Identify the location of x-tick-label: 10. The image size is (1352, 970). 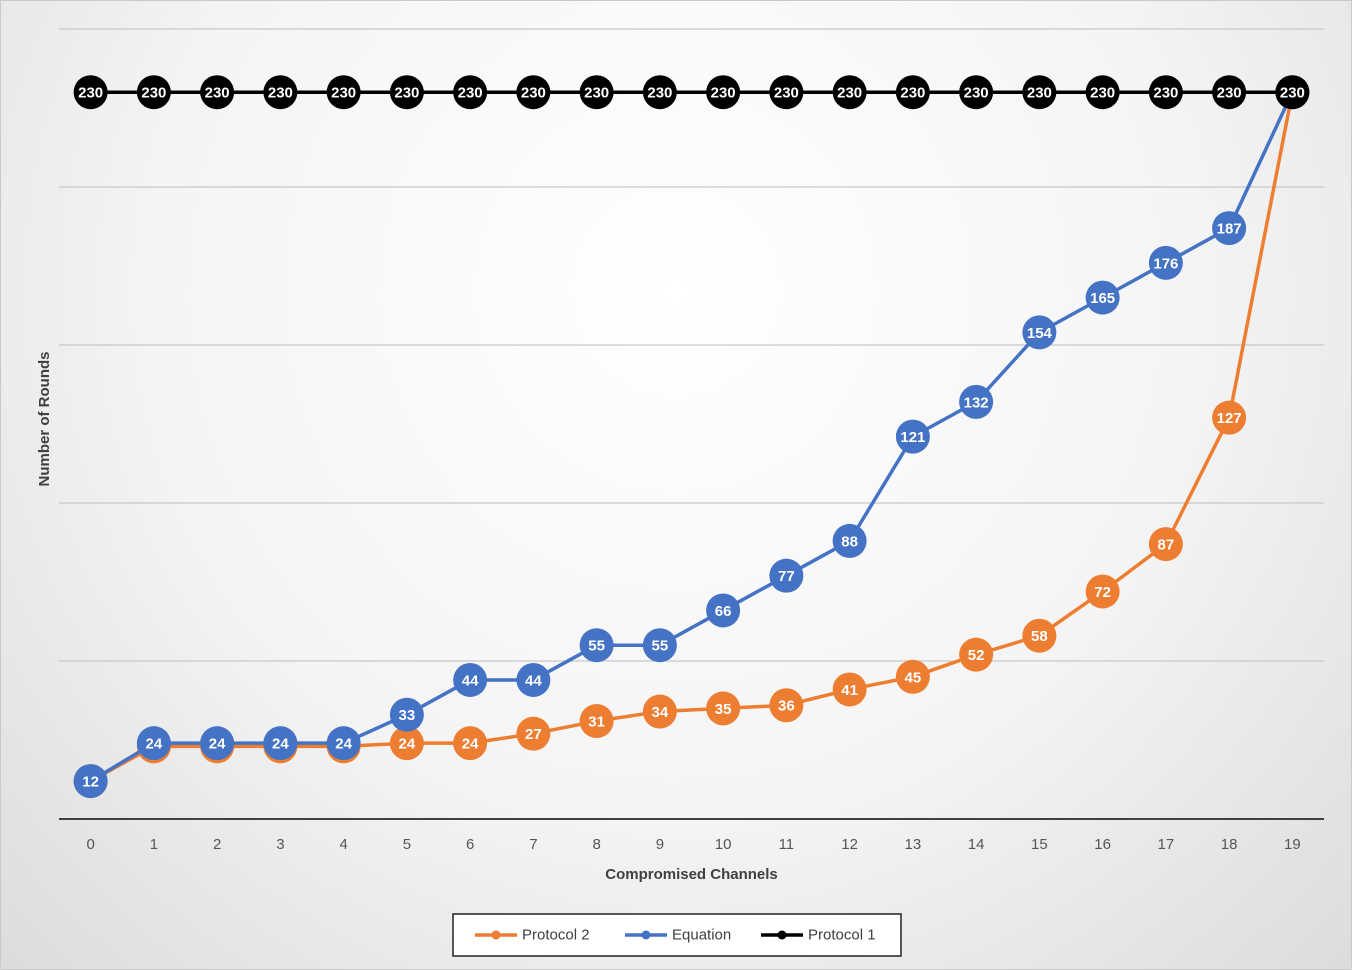
(723, 844).